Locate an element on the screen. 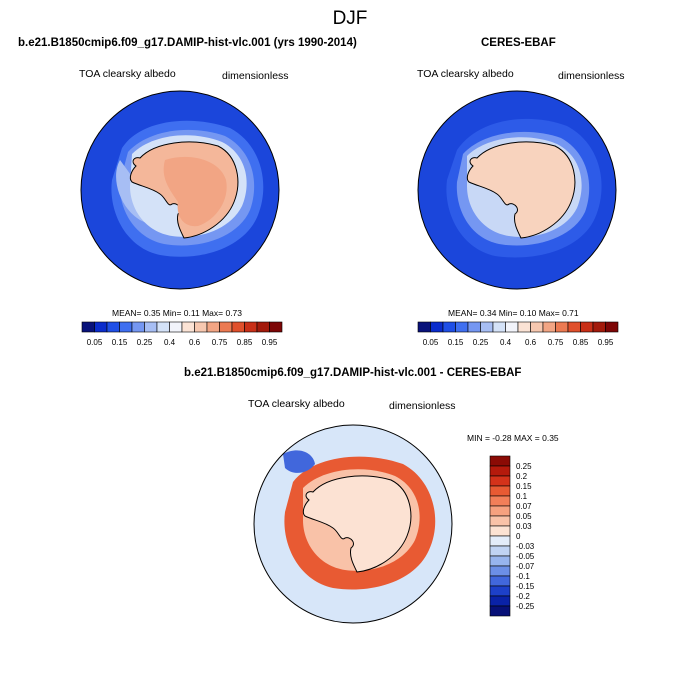 The image size is (700, 700). diff-negative-patch is located at coordinates (299, 461).